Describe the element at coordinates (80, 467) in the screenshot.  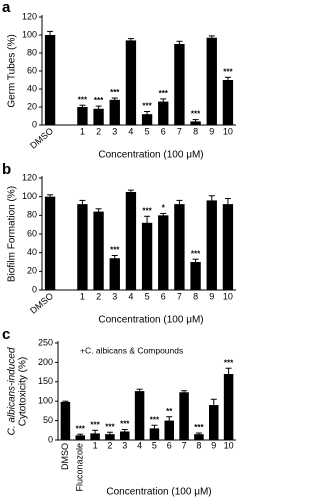
I see `x-tick-label: Fluconazole` at that location.